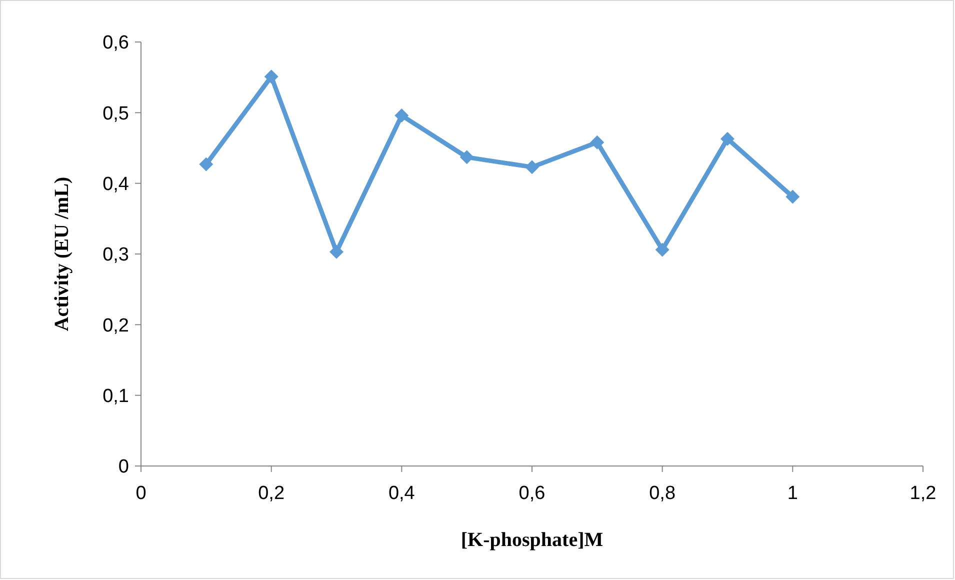  What do you see at coordinates (662, 493) in the screenshot?
I see `x-tick-label: 0,8` at bounding box center [662, 493].